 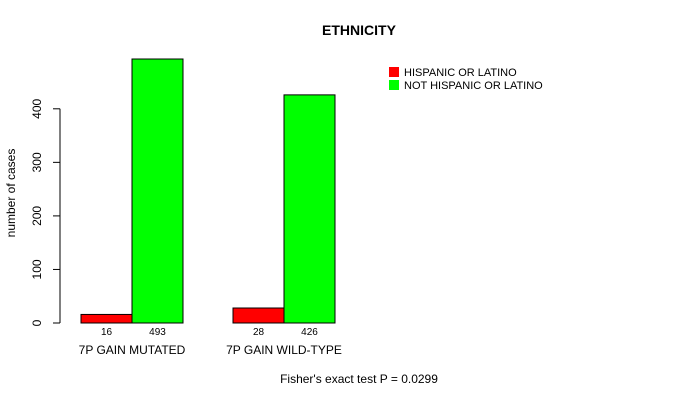 What do you see at coordinates (359, 30) in the screenshot?
I see `chart-title: ETHNICITY` at bounding box center [359, 30].